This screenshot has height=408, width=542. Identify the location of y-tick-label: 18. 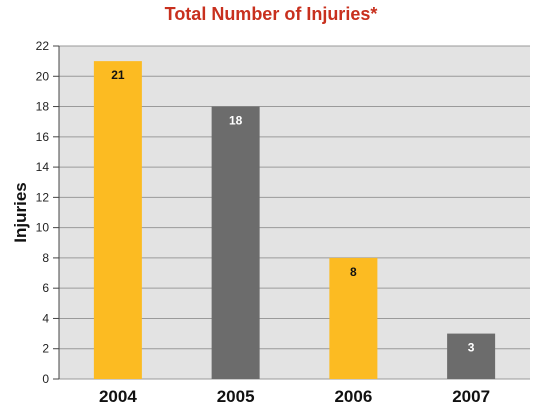
(43, 107).